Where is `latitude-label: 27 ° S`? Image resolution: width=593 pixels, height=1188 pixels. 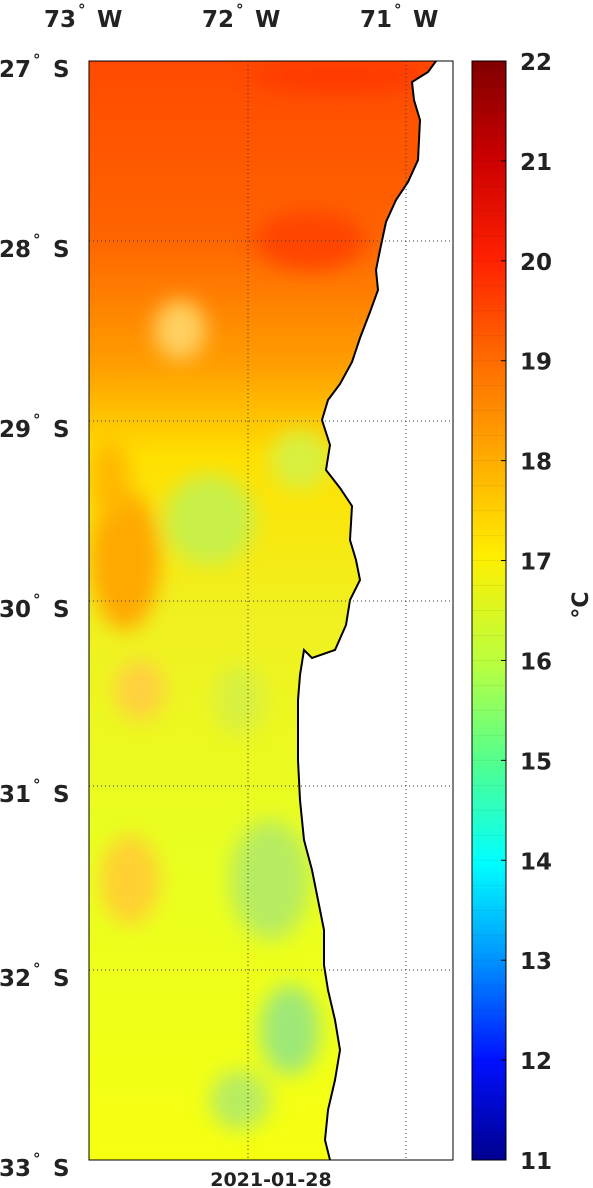 latitude-label: 27 ° S is located at coordinates (35, 67).